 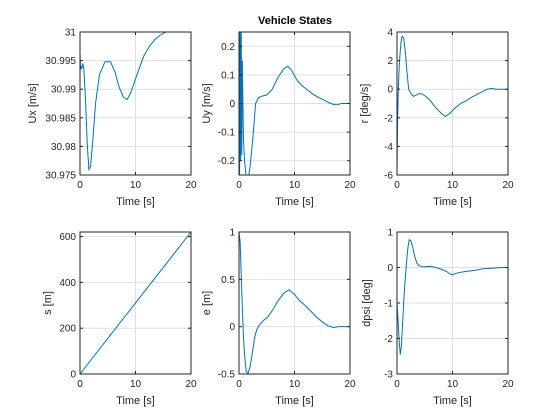 What do you see at coordinates (71, 33) in the screenshot?
I see `y-tick-label: 31` at bounding box center [71, 33].